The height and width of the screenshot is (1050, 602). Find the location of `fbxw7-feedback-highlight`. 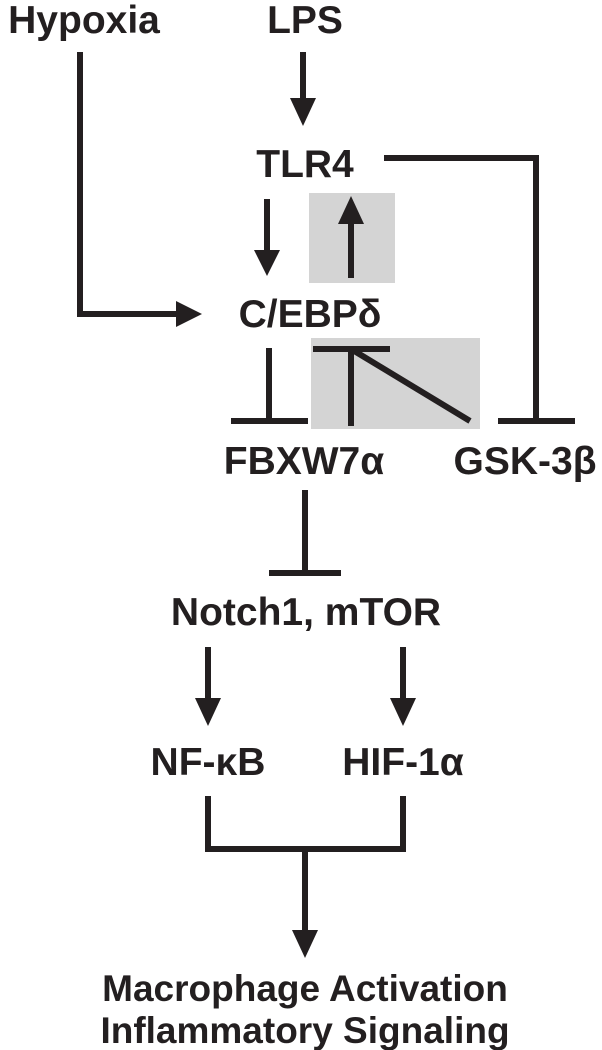

fbxw7-feedback-highlight is located at coordinates (395, 383).